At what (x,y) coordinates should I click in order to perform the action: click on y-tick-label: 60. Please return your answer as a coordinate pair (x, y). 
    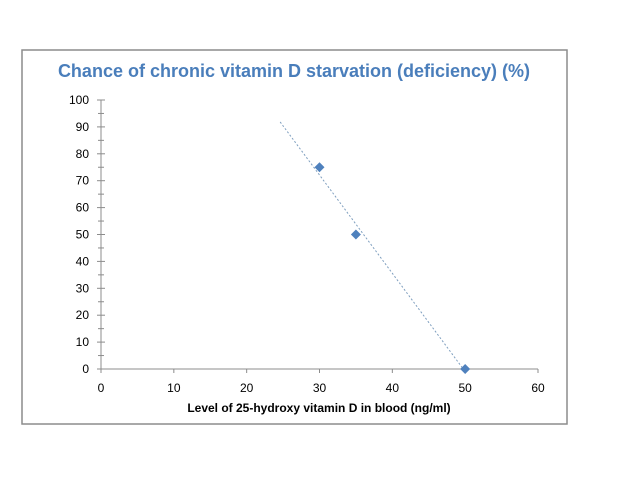
    Looking at the image, I should click on (83, 208).